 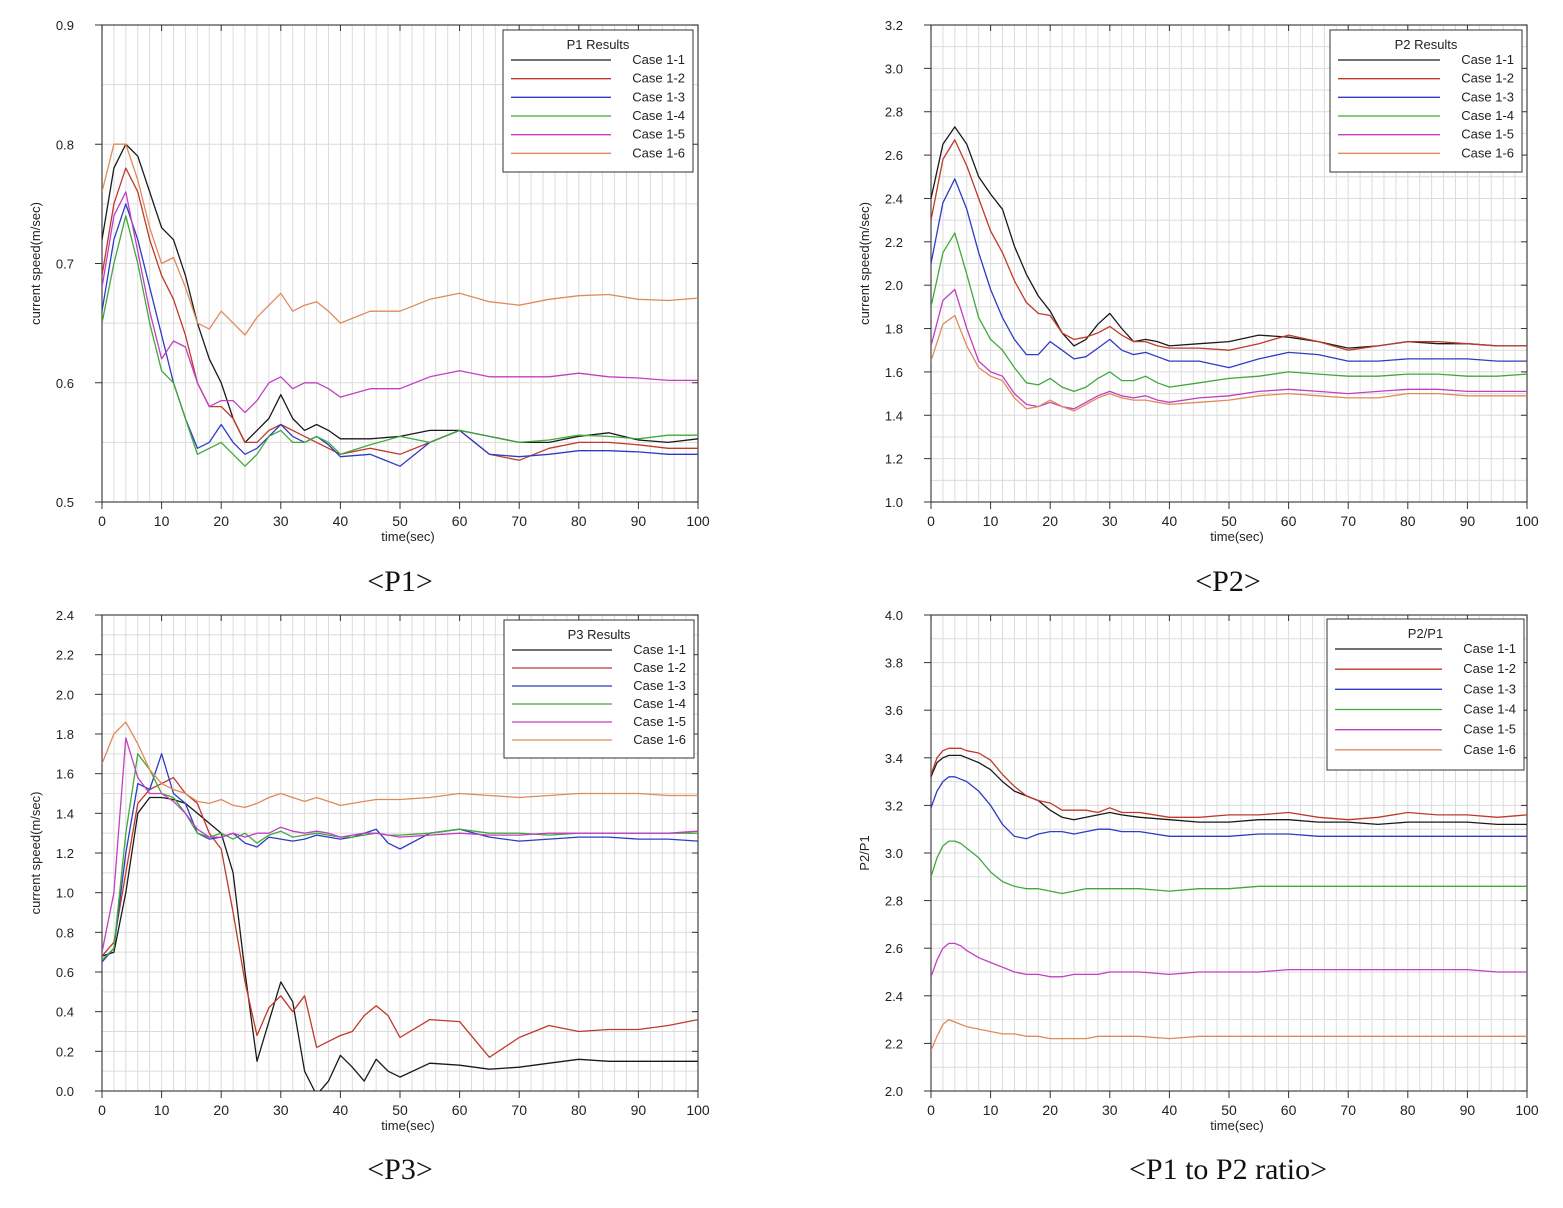 I want to click on legend-entry-label: Case 1-6, so click(x=1487, y=152).